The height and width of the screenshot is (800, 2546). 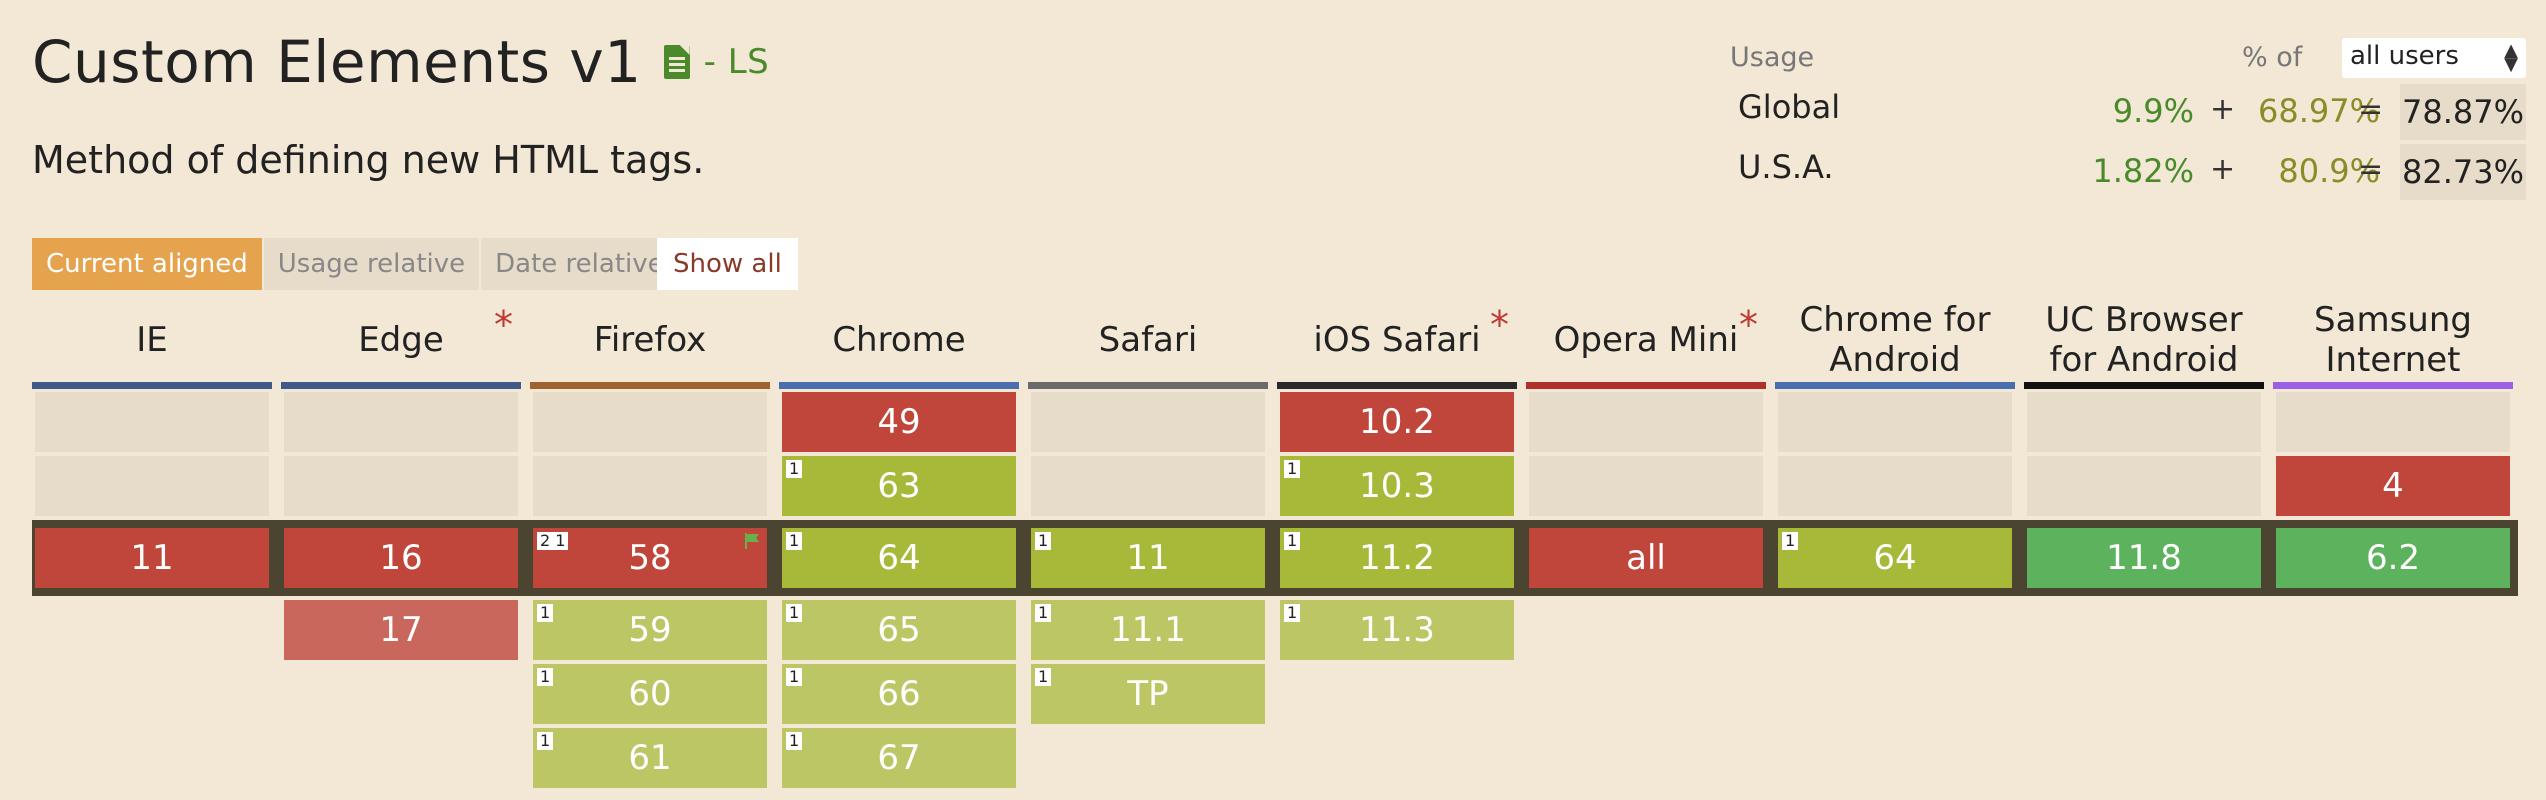 I want to click on version-cell-ios-safari-future1: 11.3 1, so click(x=1397, y=630).